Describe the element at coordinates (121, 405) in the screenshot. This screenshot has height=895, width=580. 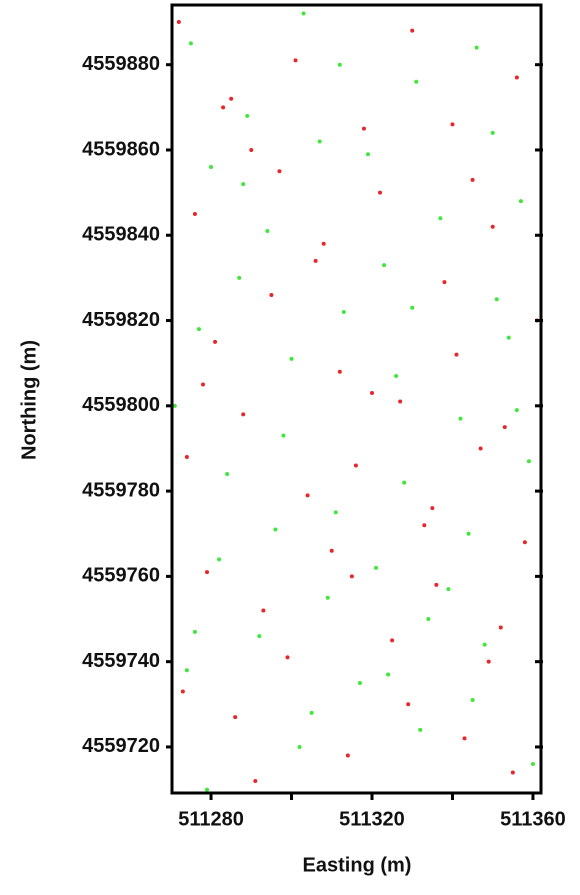
I see `y-tick-label: 4559800` at that location.